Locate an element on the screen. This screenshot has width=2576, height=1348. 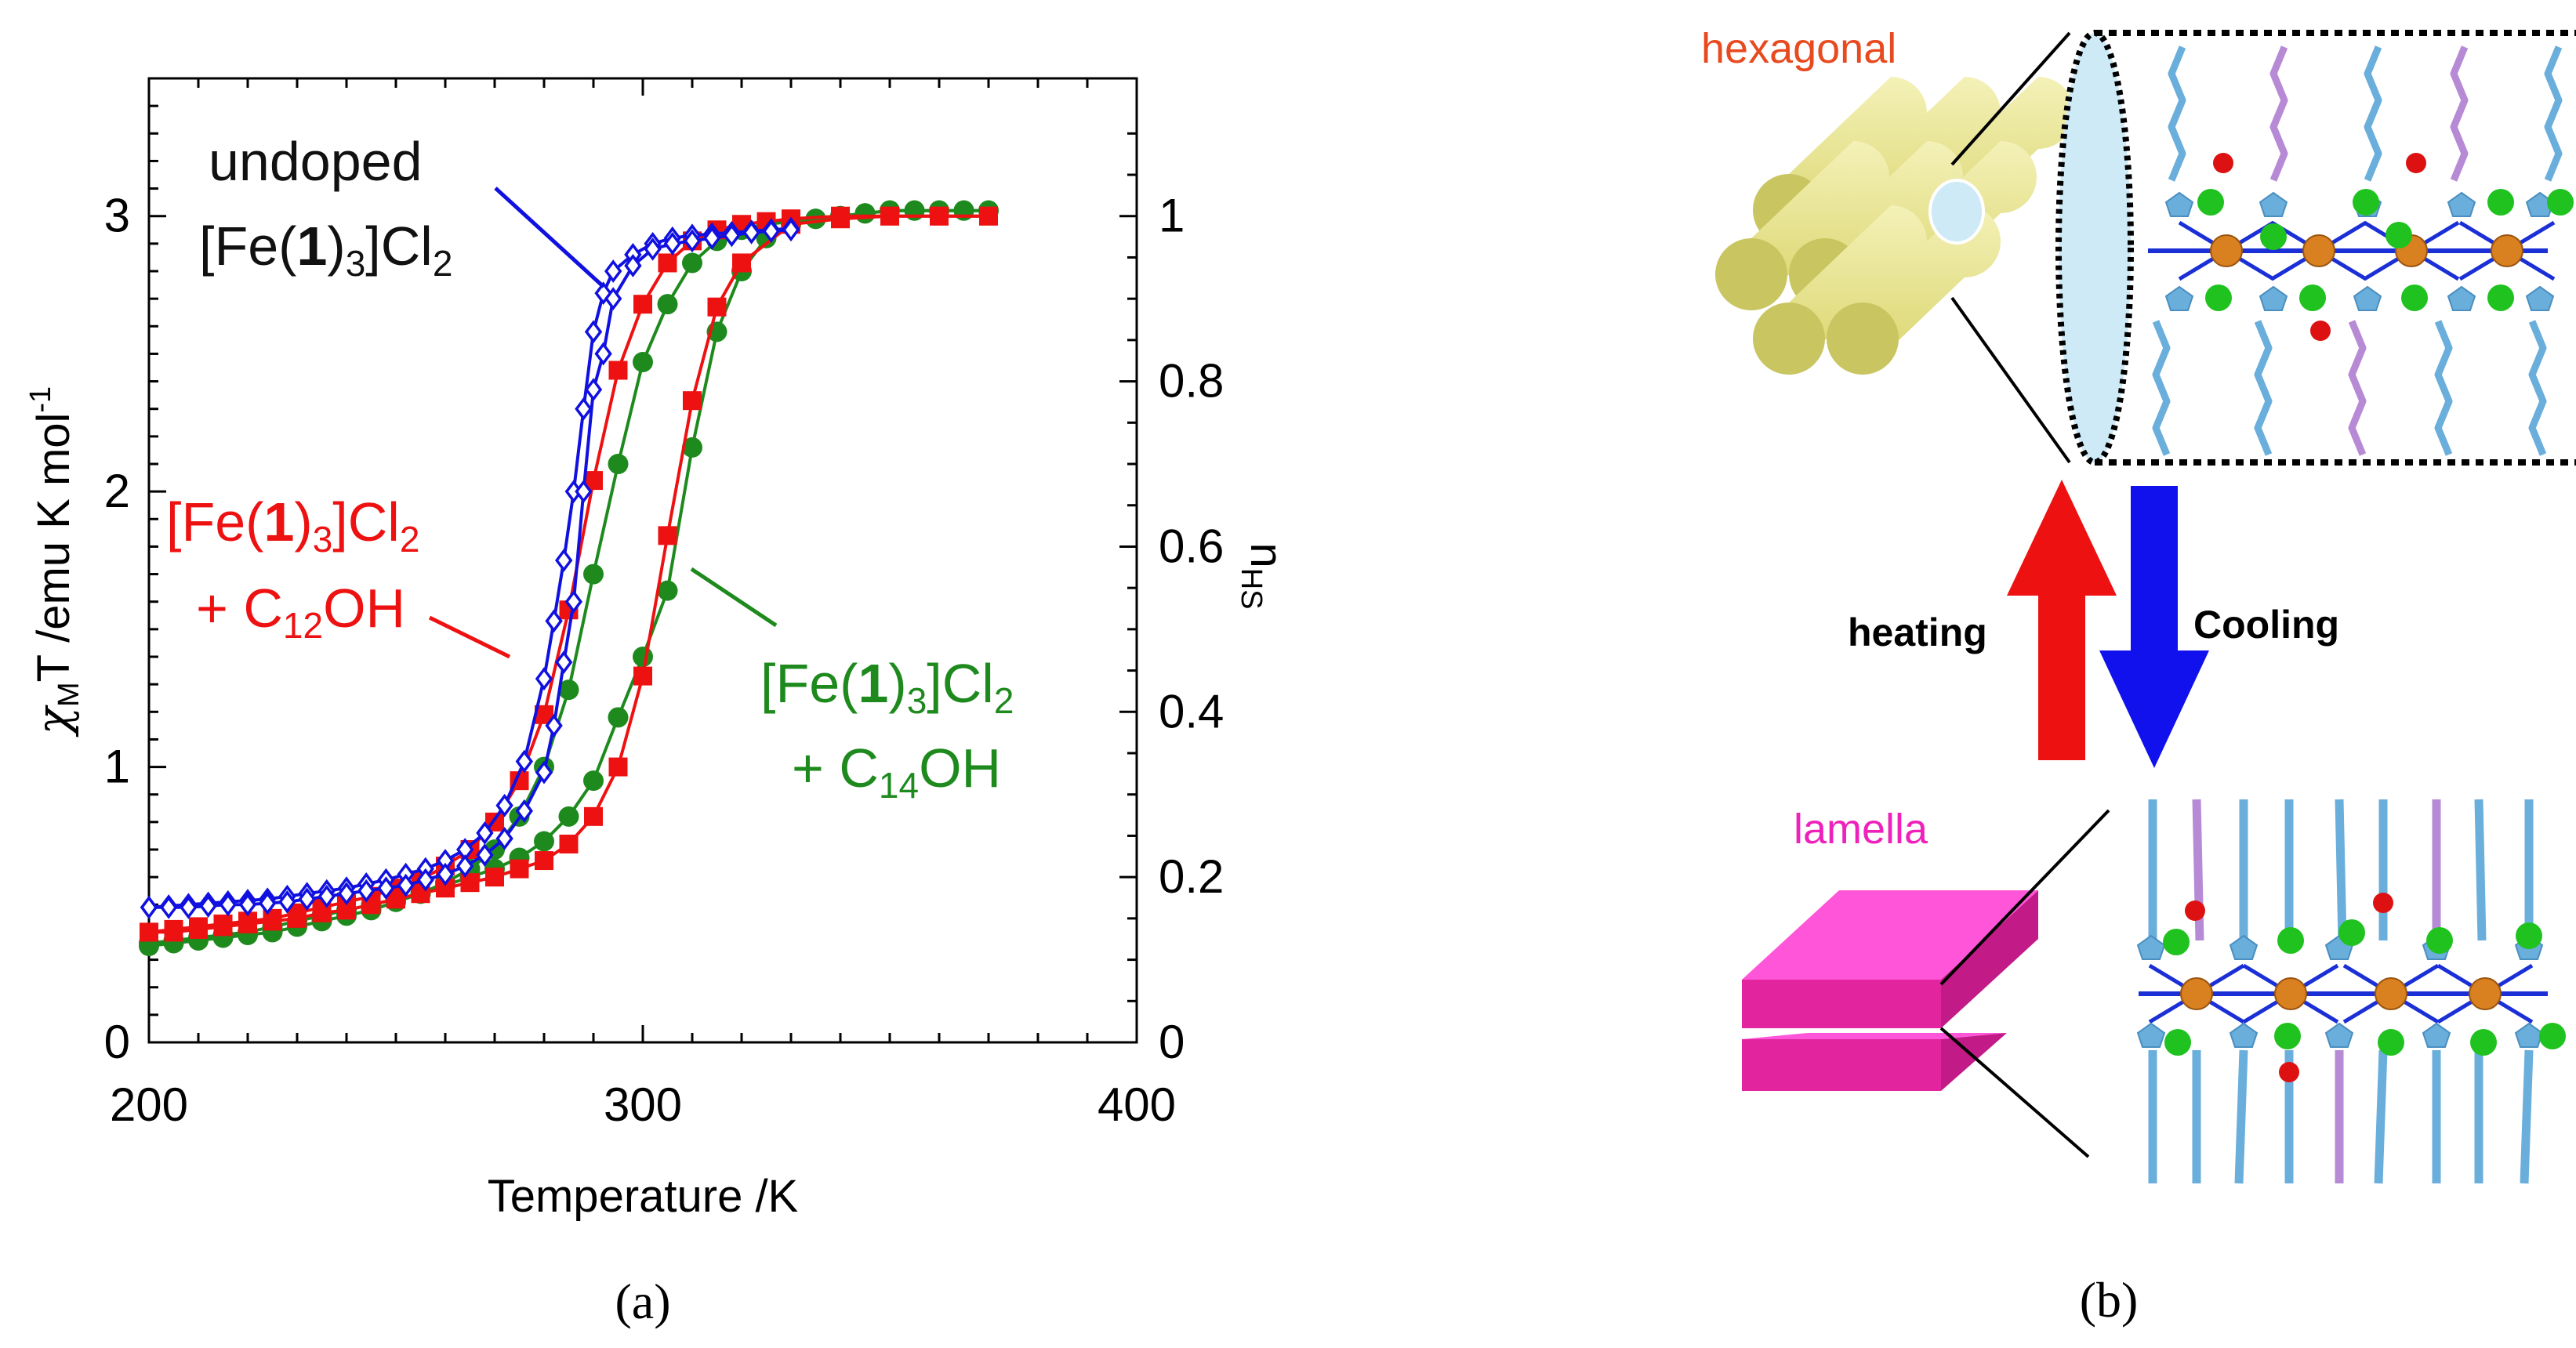
lamellar-molecular-structure is located at coordinates (2351, 992).